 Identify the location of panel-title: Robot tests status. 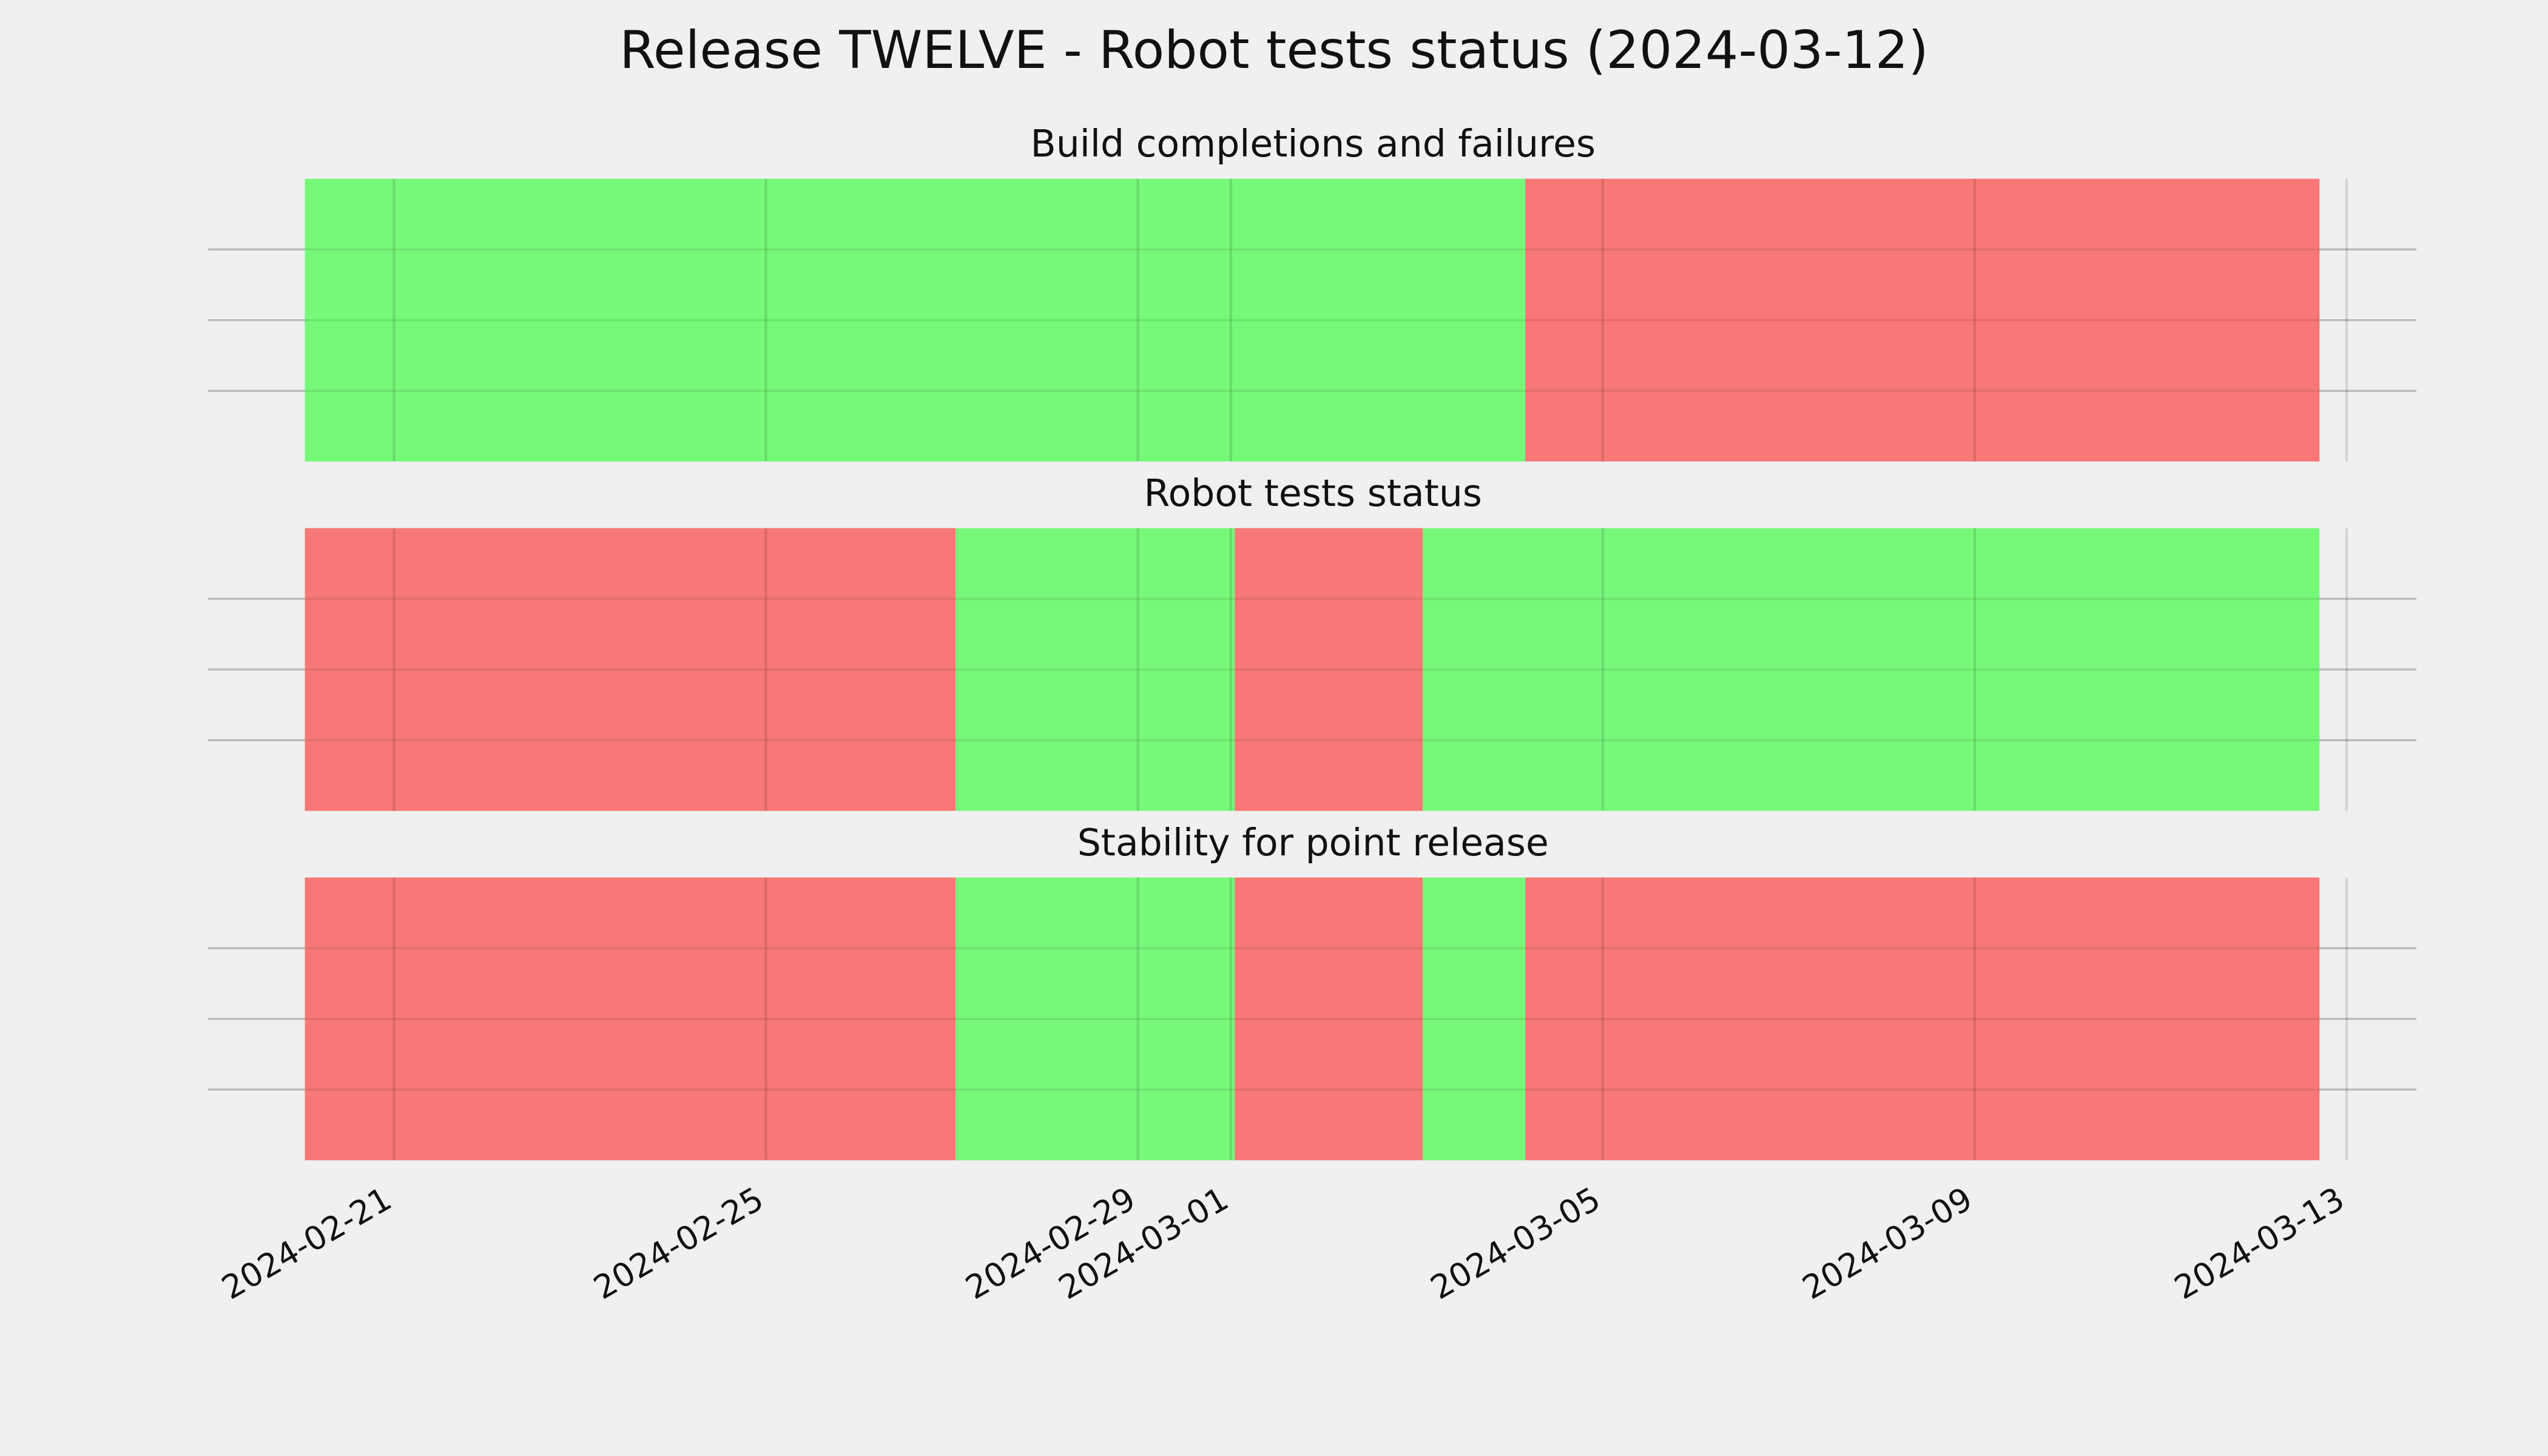
(1313, 493).